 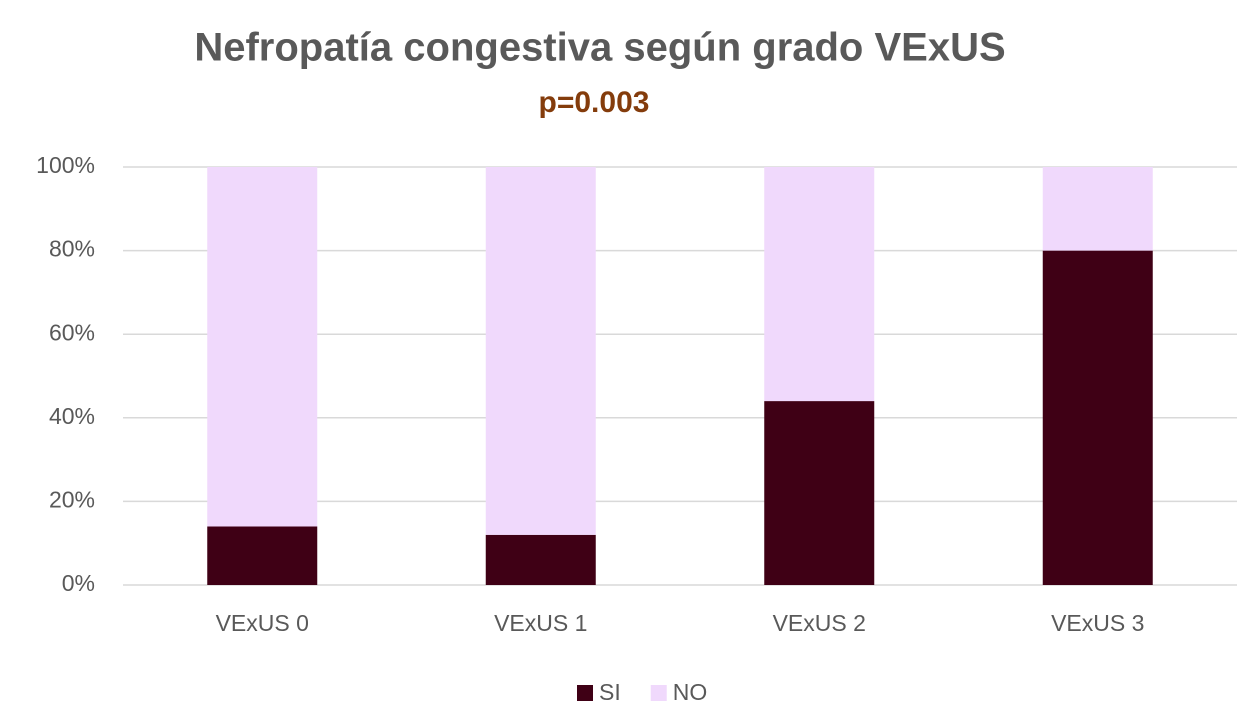 I want to click on y-tick-label: 0%, so click(x=78, y=583).